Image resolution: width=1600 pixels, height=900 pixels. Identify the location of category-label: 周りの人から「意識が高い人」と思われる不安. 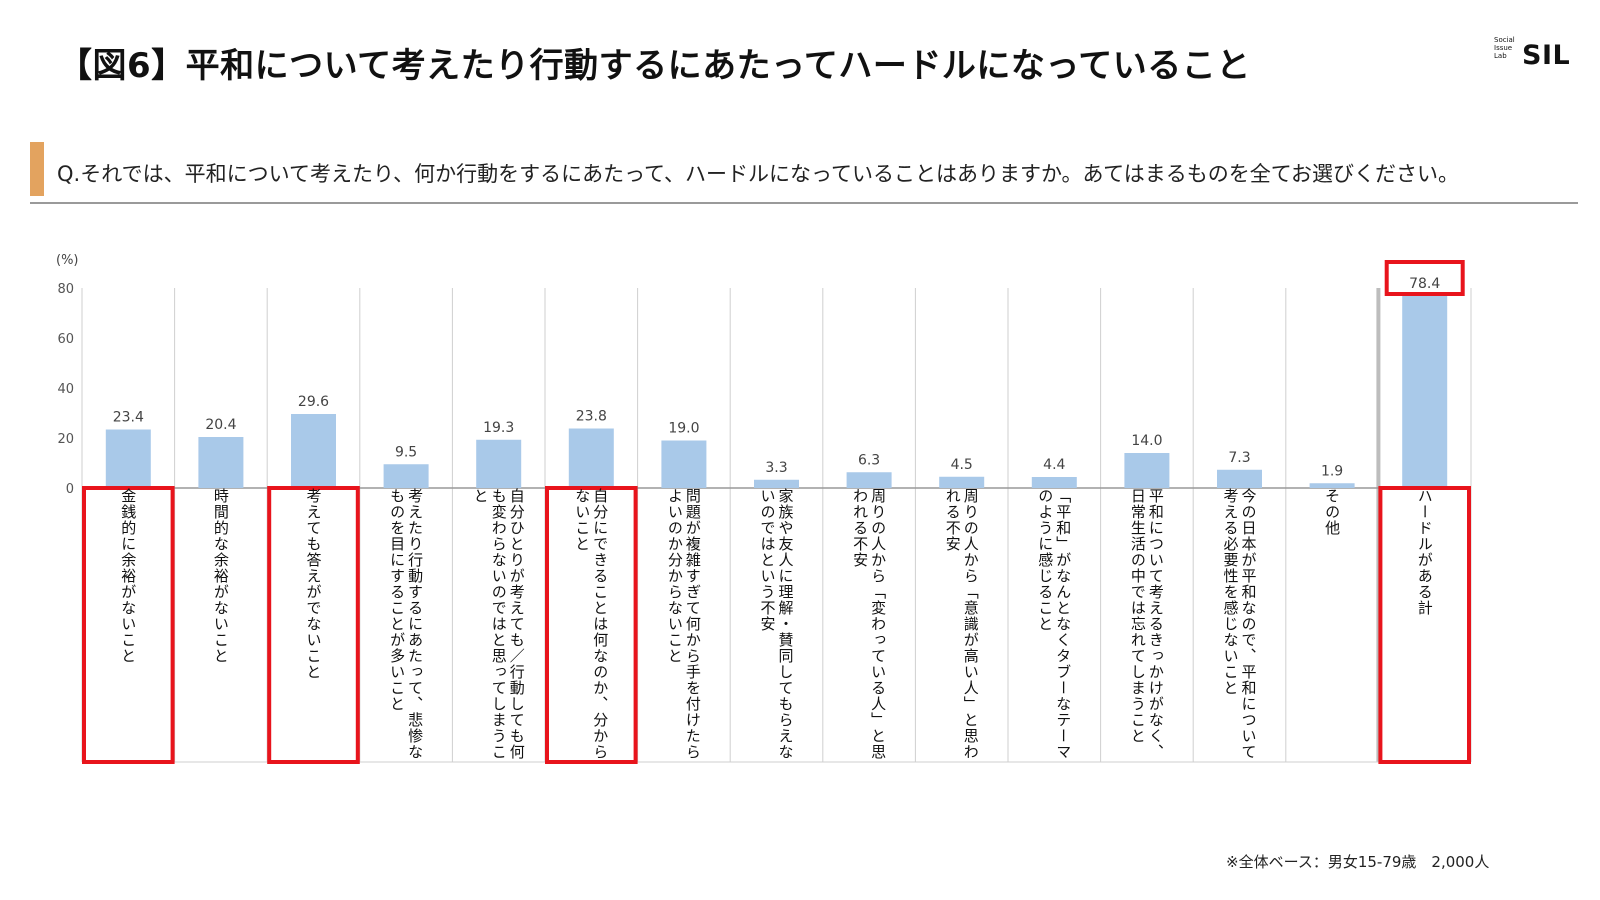
(961, 624).